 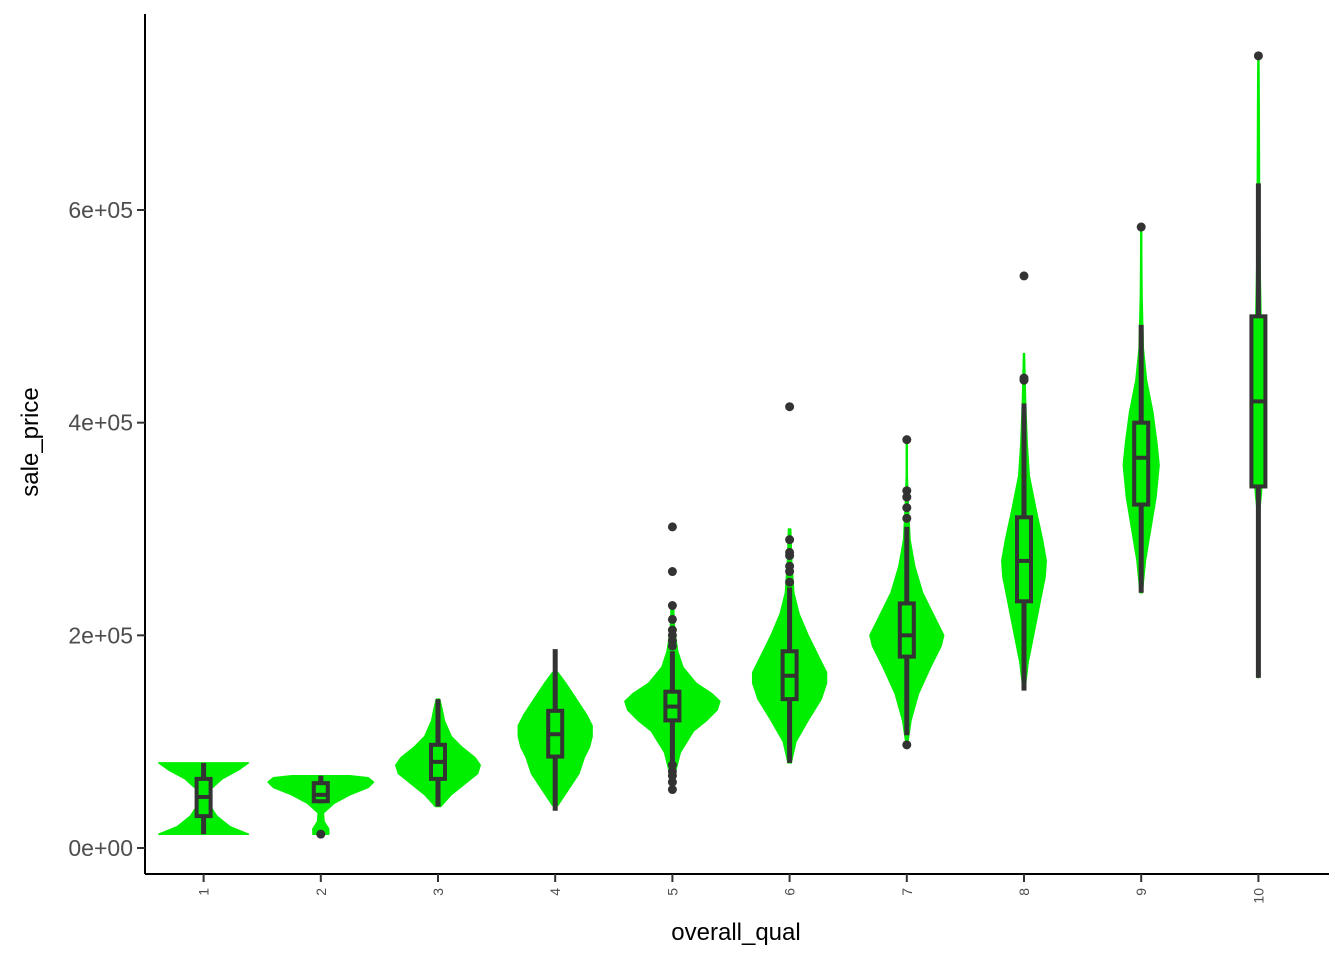 I want to click on x-tick-label: 6, so click(x=790, y=892).